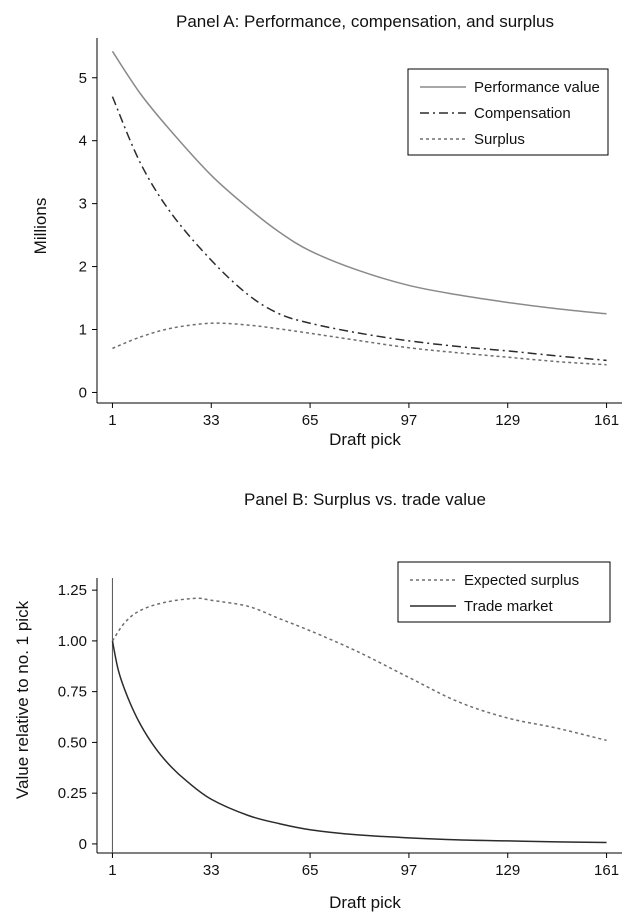 The width and height of the screenshot is (634, 918). I want to click on panel-b-title: Panel B: Surplus vs. trade value, so click(365, 499).